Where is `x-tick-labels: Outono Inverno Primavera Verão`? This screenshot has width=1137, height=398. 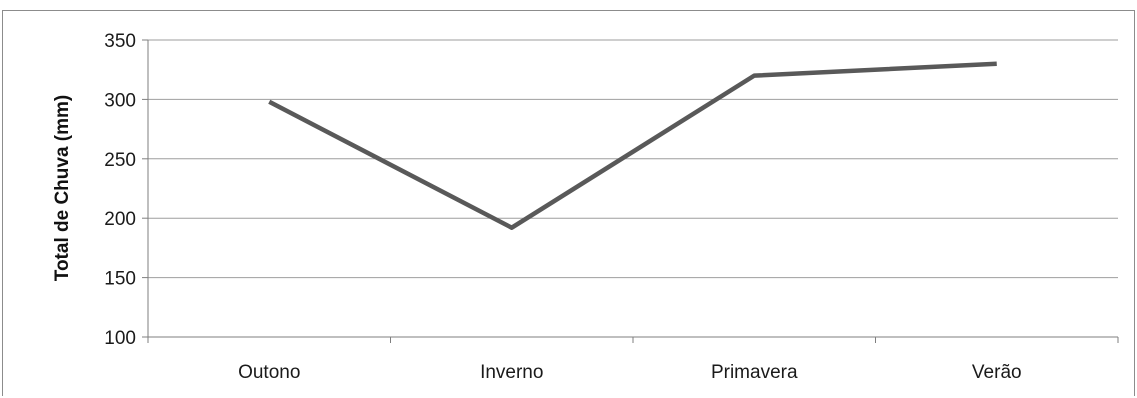
x-tick-labels: Outono Inverno Primavera Verão is located at coordinates (629, 372).